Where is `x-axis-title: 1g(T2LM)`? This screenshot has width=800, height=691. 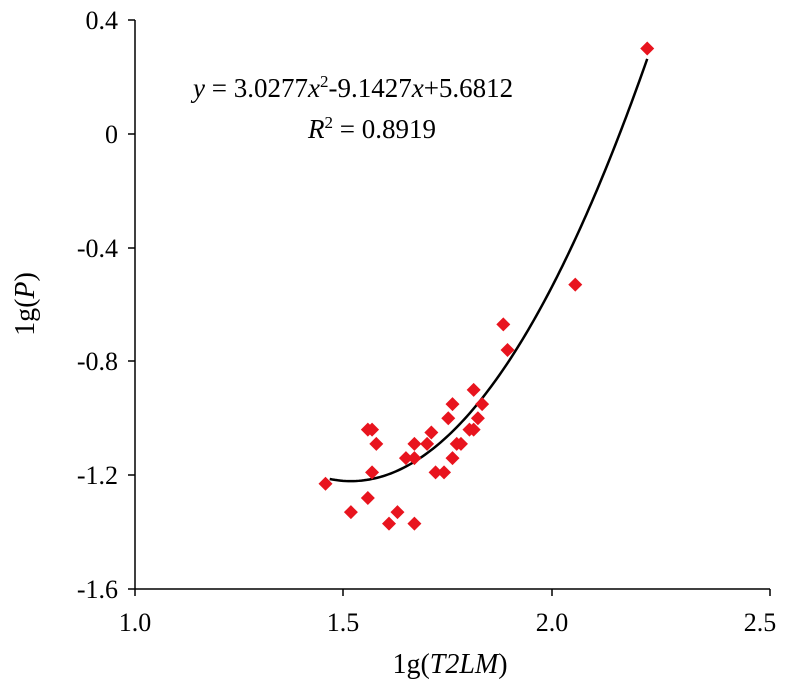 x-axis-title: 1g(T2LM) is located at coordinates (449, 664).